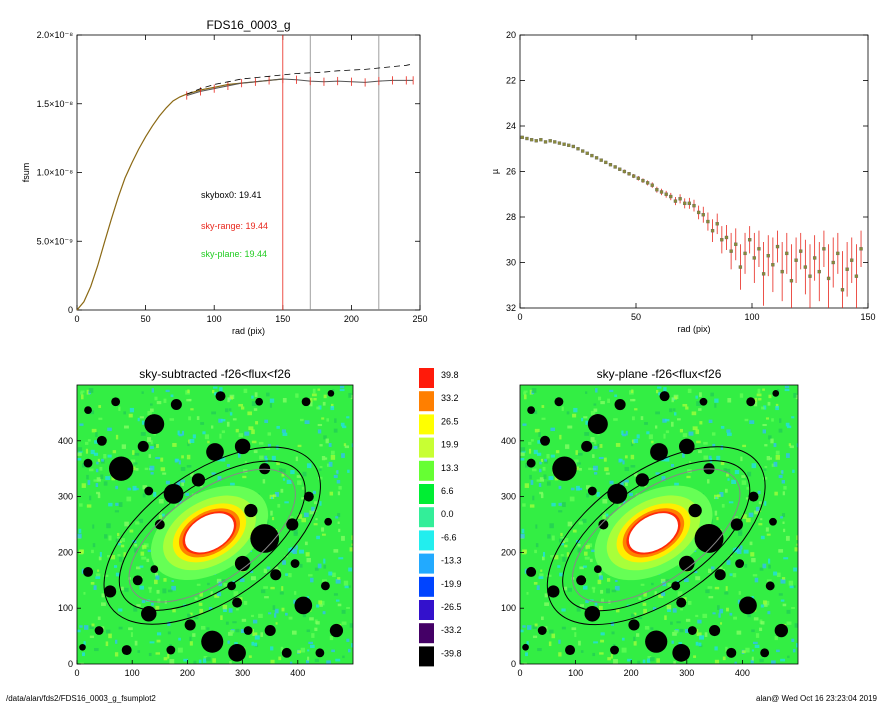  Describe the element at coordinates (70, 310) in the screenshot. I see `y-tick-label: 0` at that location.